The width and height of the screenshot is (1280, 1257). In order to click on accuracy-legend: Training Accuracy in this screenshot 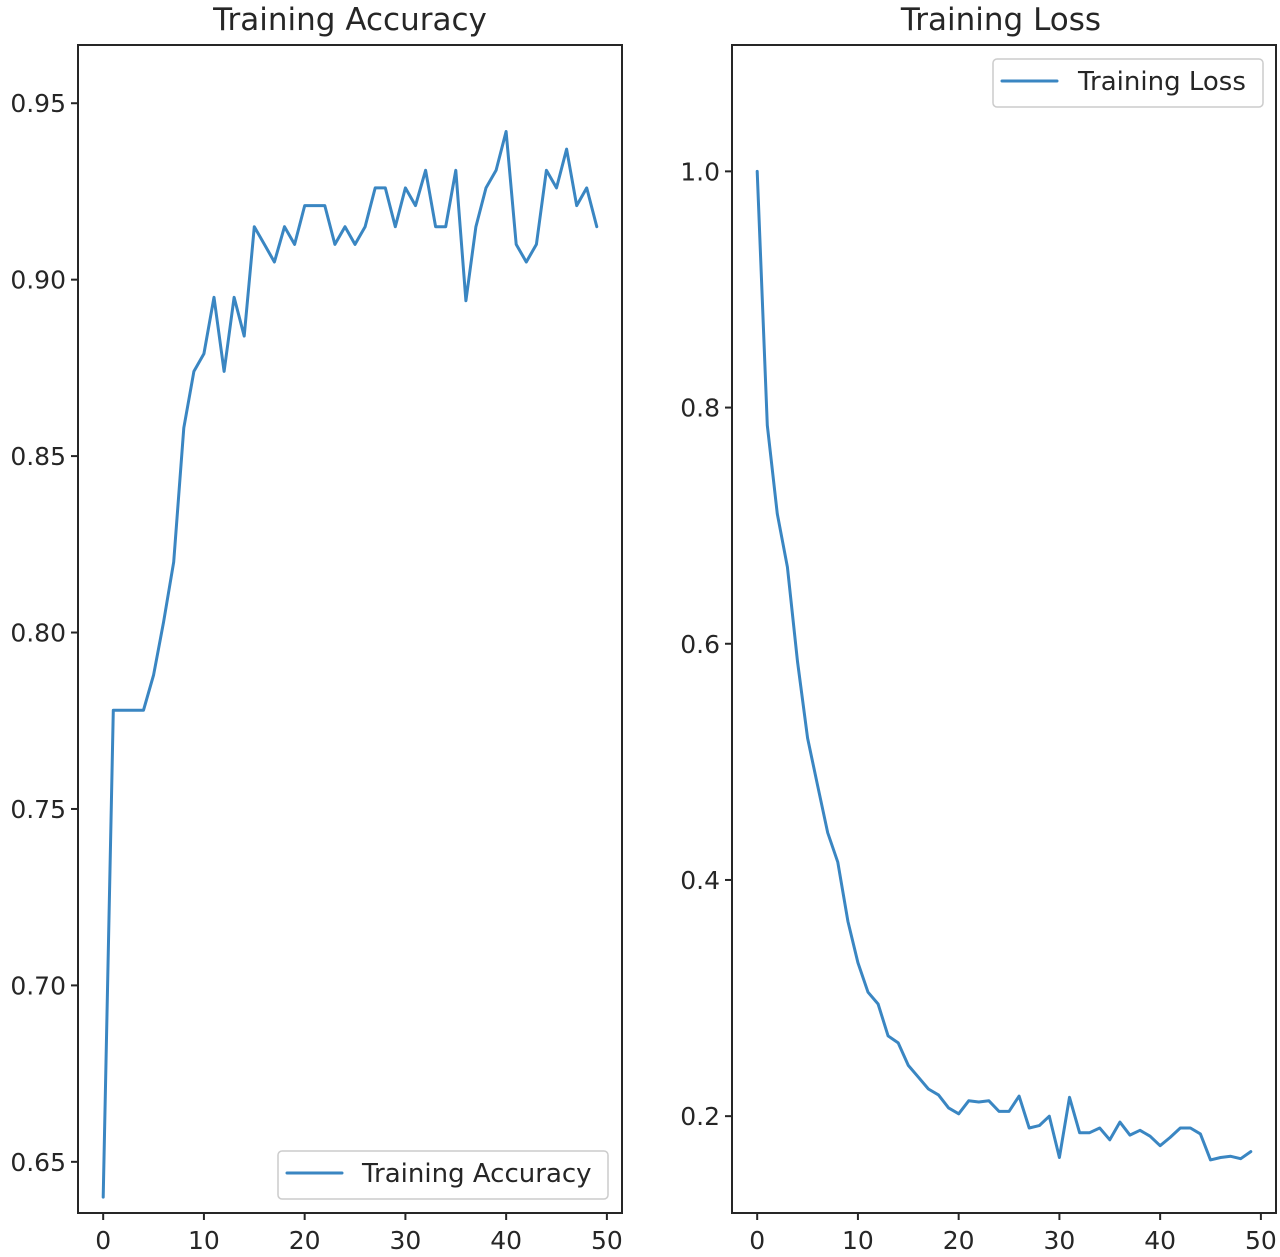, I will do `click(443, 1175)`.